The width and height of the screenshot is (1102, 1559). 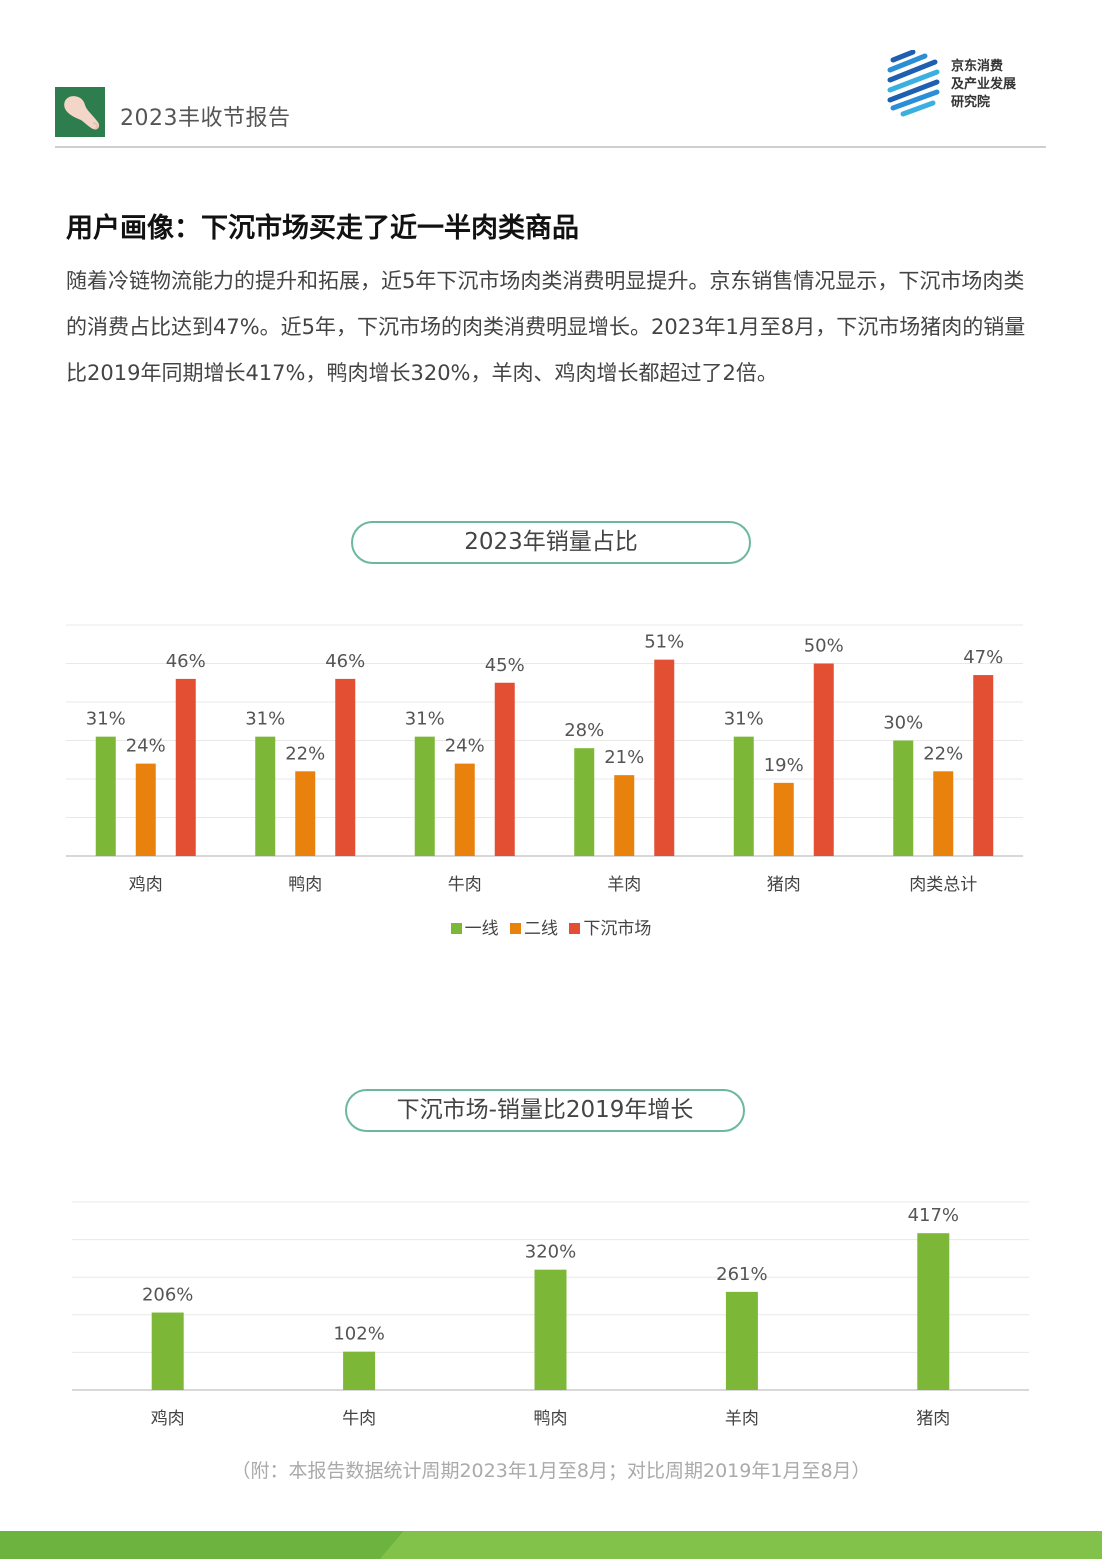 I want to click on institute-logo: 京东消费 及产业发展 研究院, so click(x=967, y=84).